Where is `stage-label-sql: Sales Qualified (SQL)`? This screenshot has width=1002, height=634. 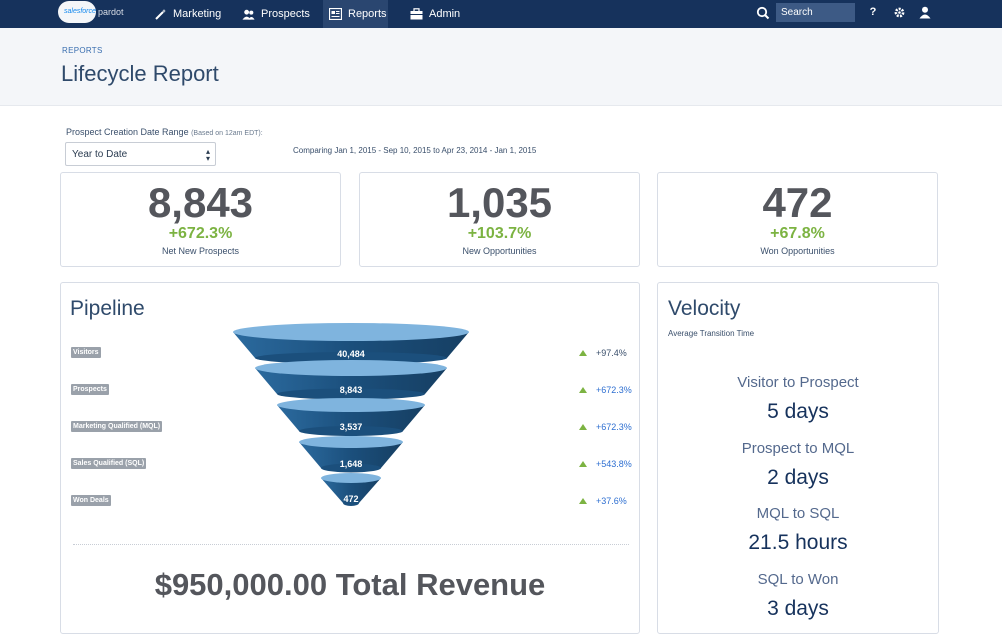 stage-label-sql: Sales Qualified (SQL) is located at coordinates (109, 463).